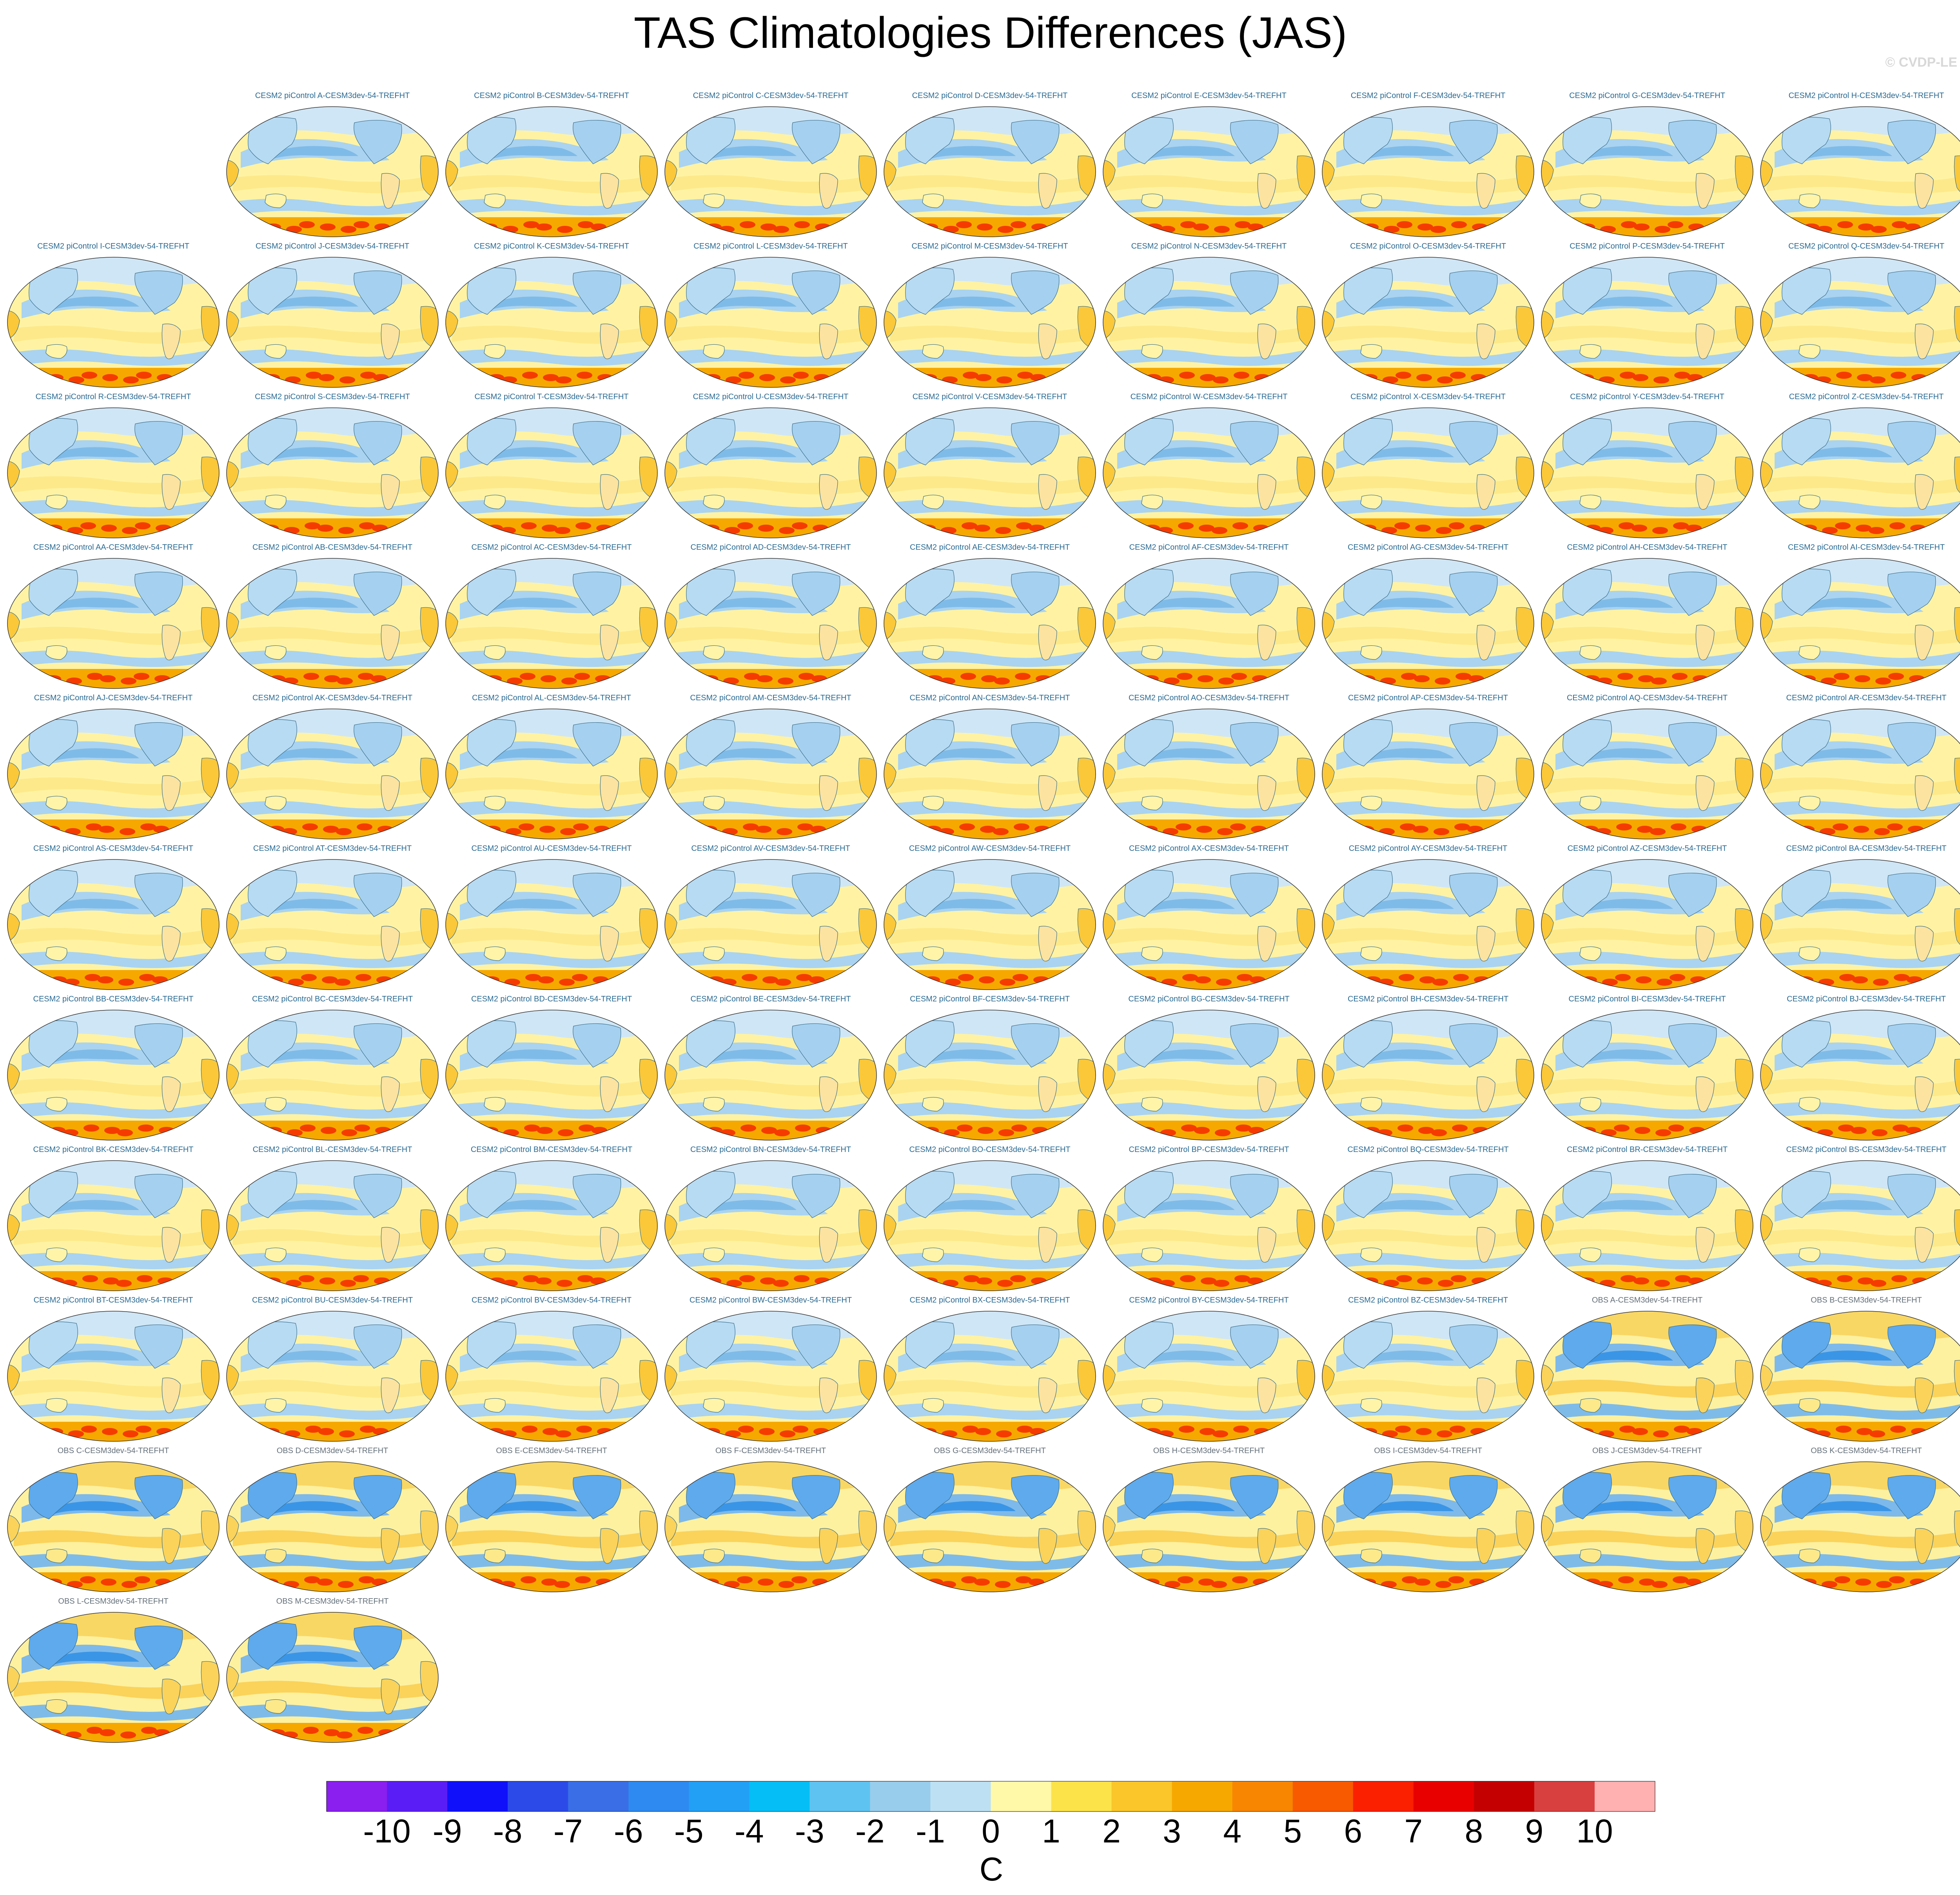 This screenshot has height=1895, width=1960. Describe the element at coordinates (551, 1149) in the screenshot. I see `panel-title: CESM2 piControl BM-CESM3dev-54-TREFHT` at that location.